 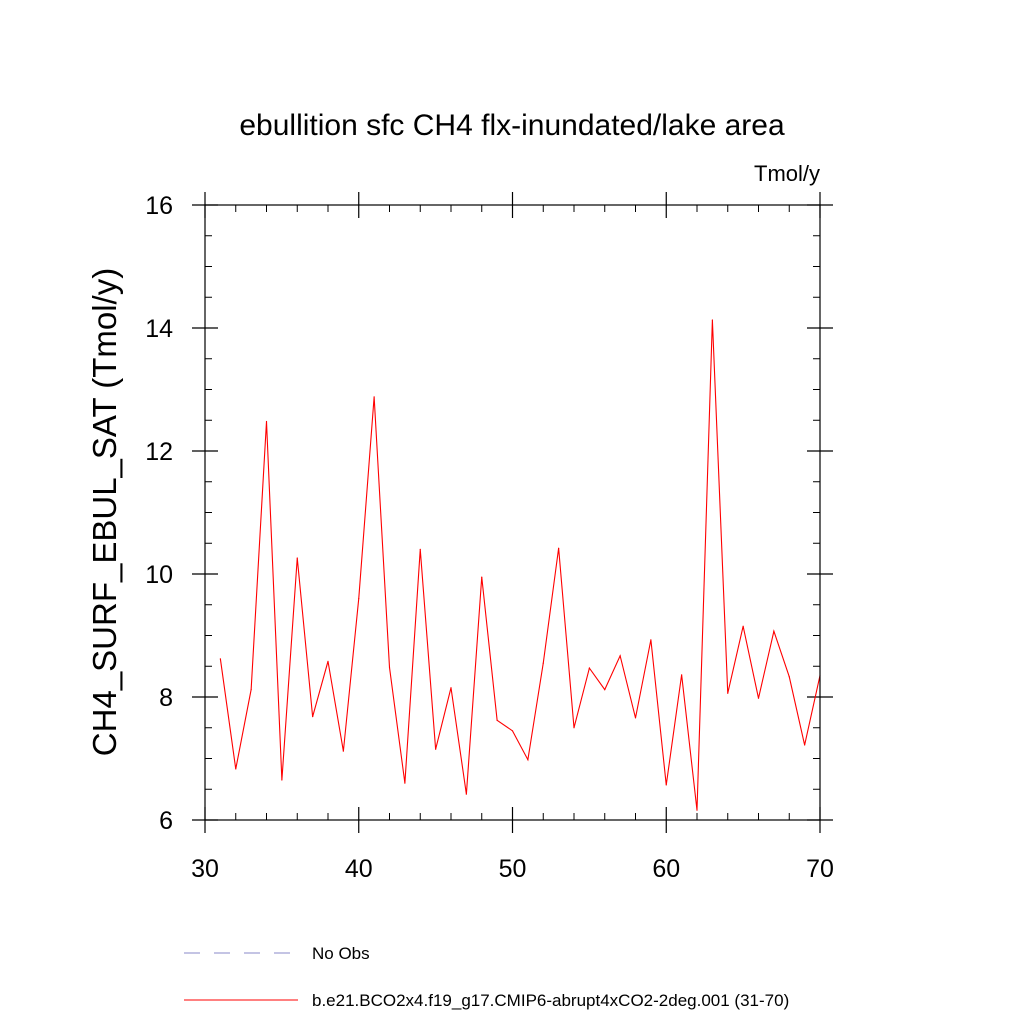 I want to click on y-tick-label: 14, so click(x=159, y=329).